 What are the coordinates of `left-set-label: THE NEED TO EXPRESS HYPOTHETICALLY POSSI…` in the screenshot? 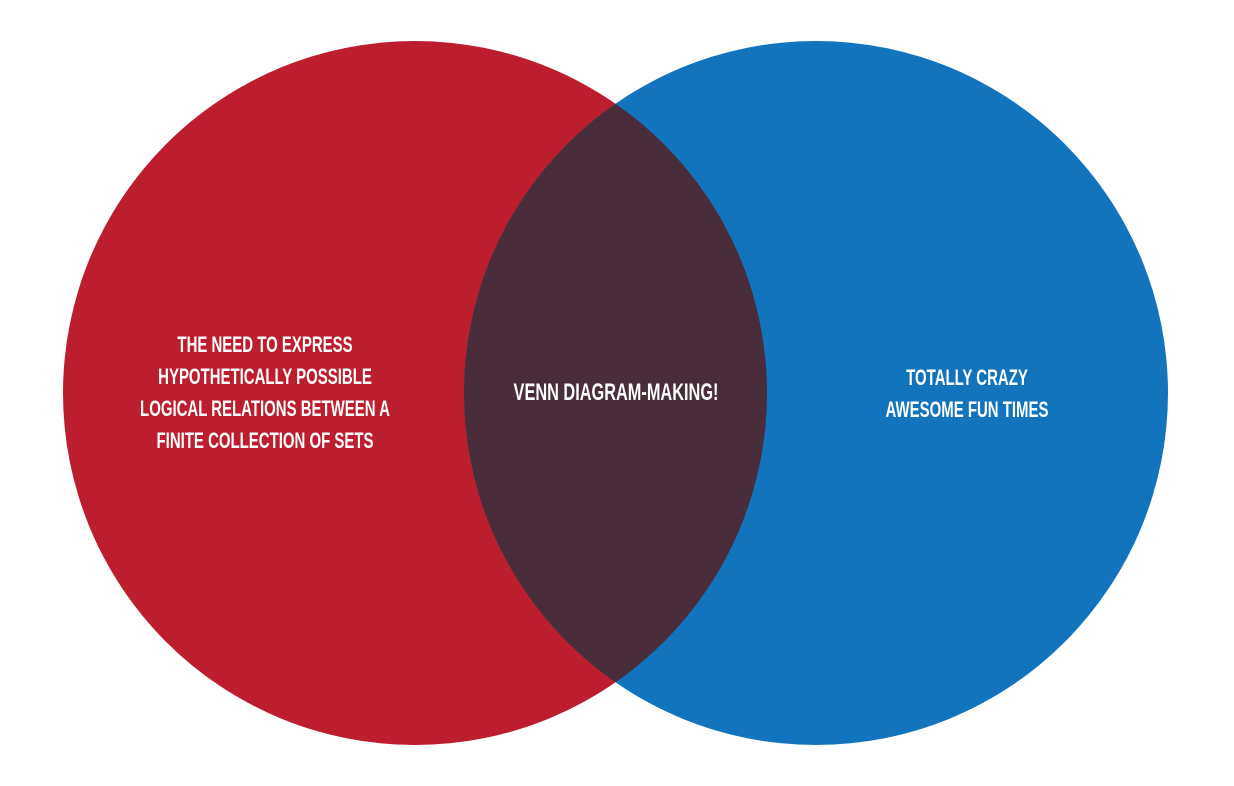 It's located at (265, 393).